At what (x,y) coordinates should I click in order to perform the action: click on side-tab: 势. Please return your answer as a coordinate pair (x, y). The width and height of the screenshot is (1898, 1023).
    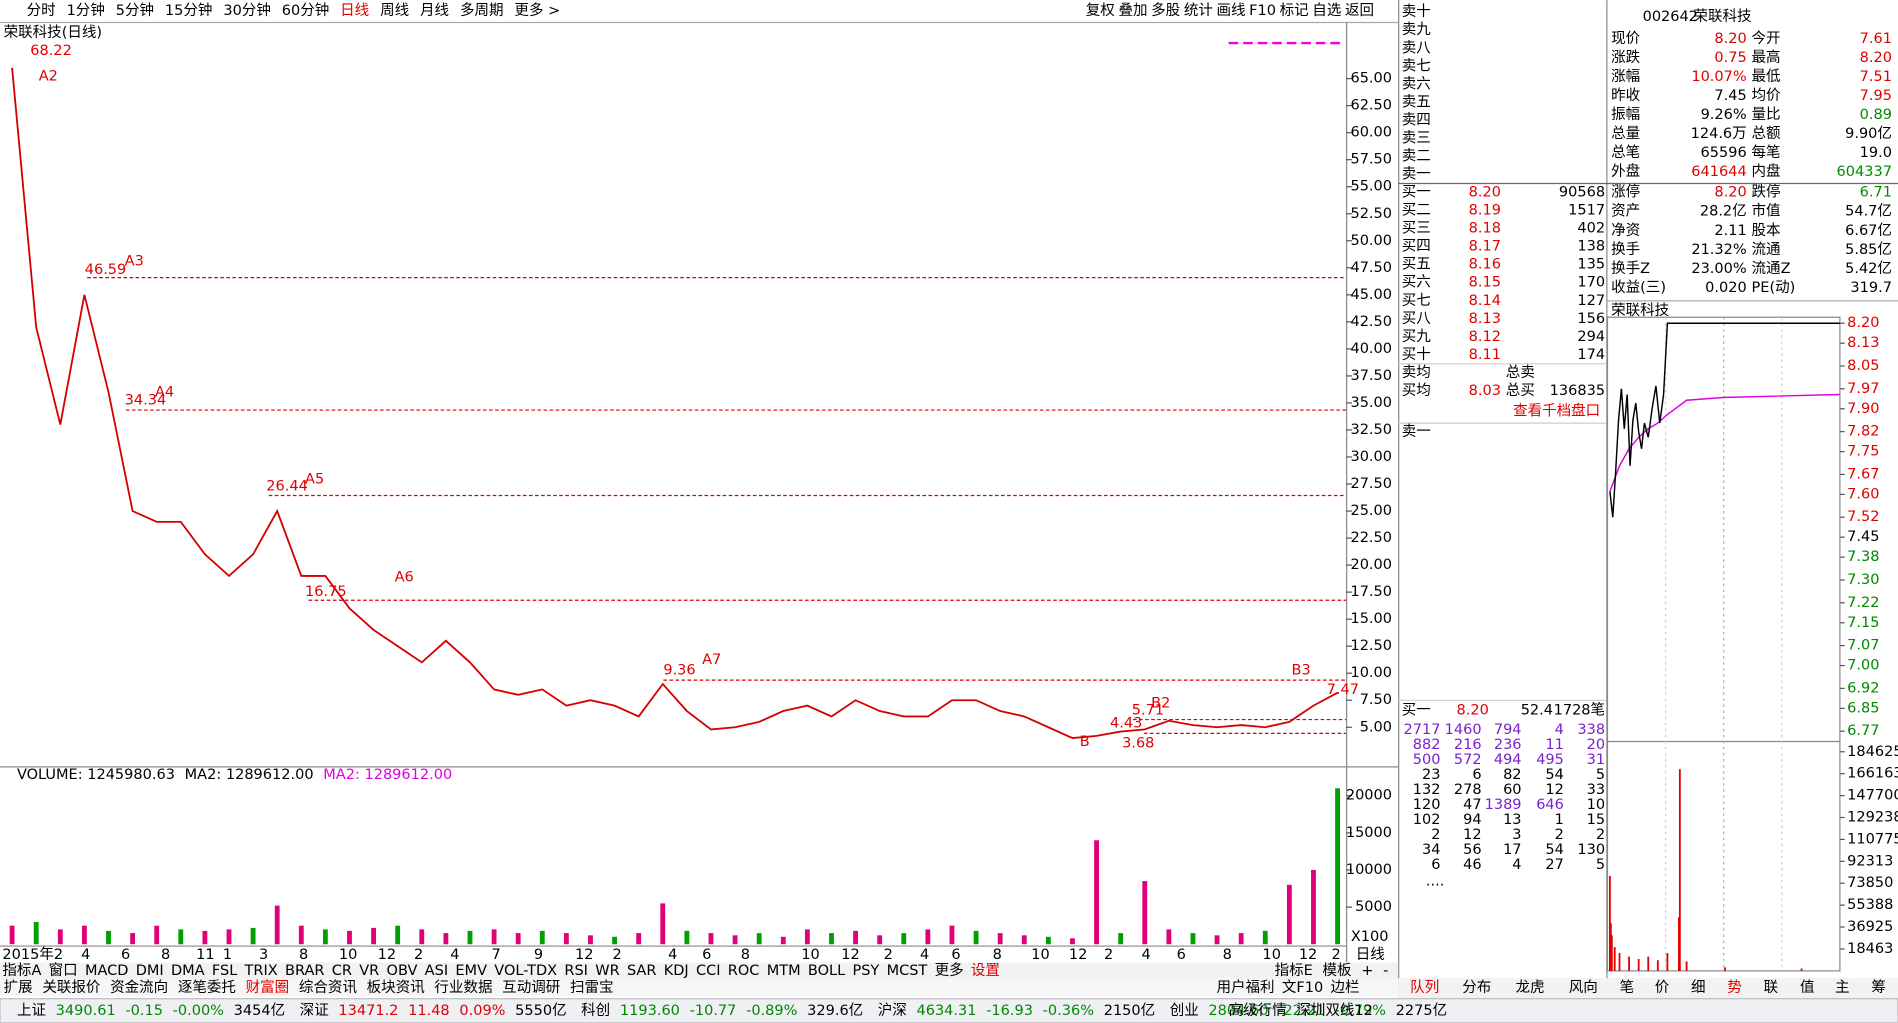
    Looking at the image, I should click on (1734, 987).